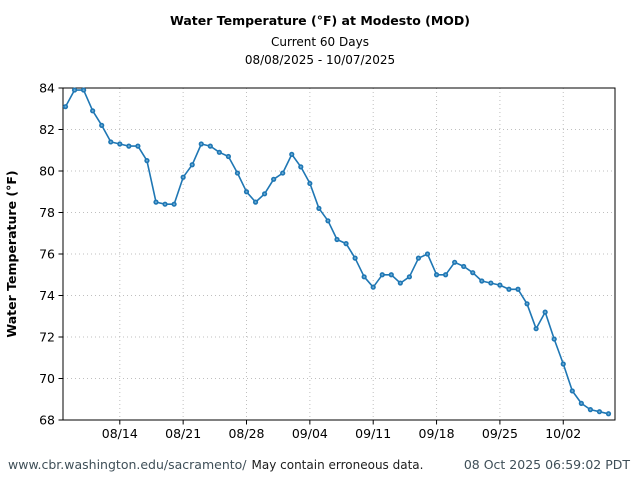 This screenshot has height=480, width=640. Describe the element at coordinates (246, 433) in the screenshot. I see `svg-text: 08/28` at that location.